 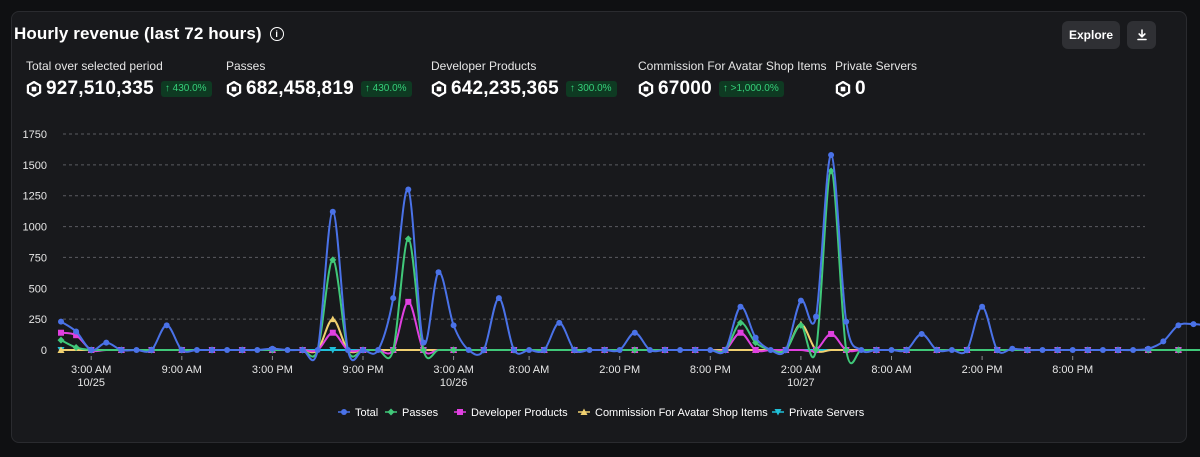 I want to click on stat-value: 0, so click(x=860, y=88).